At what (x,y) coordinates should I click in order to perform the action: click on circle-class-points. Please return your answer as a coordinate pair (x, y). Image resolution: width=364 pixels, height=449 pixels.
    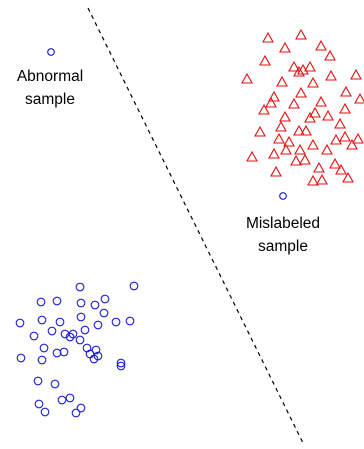
    Looking at the image, I should click on (77, 349).